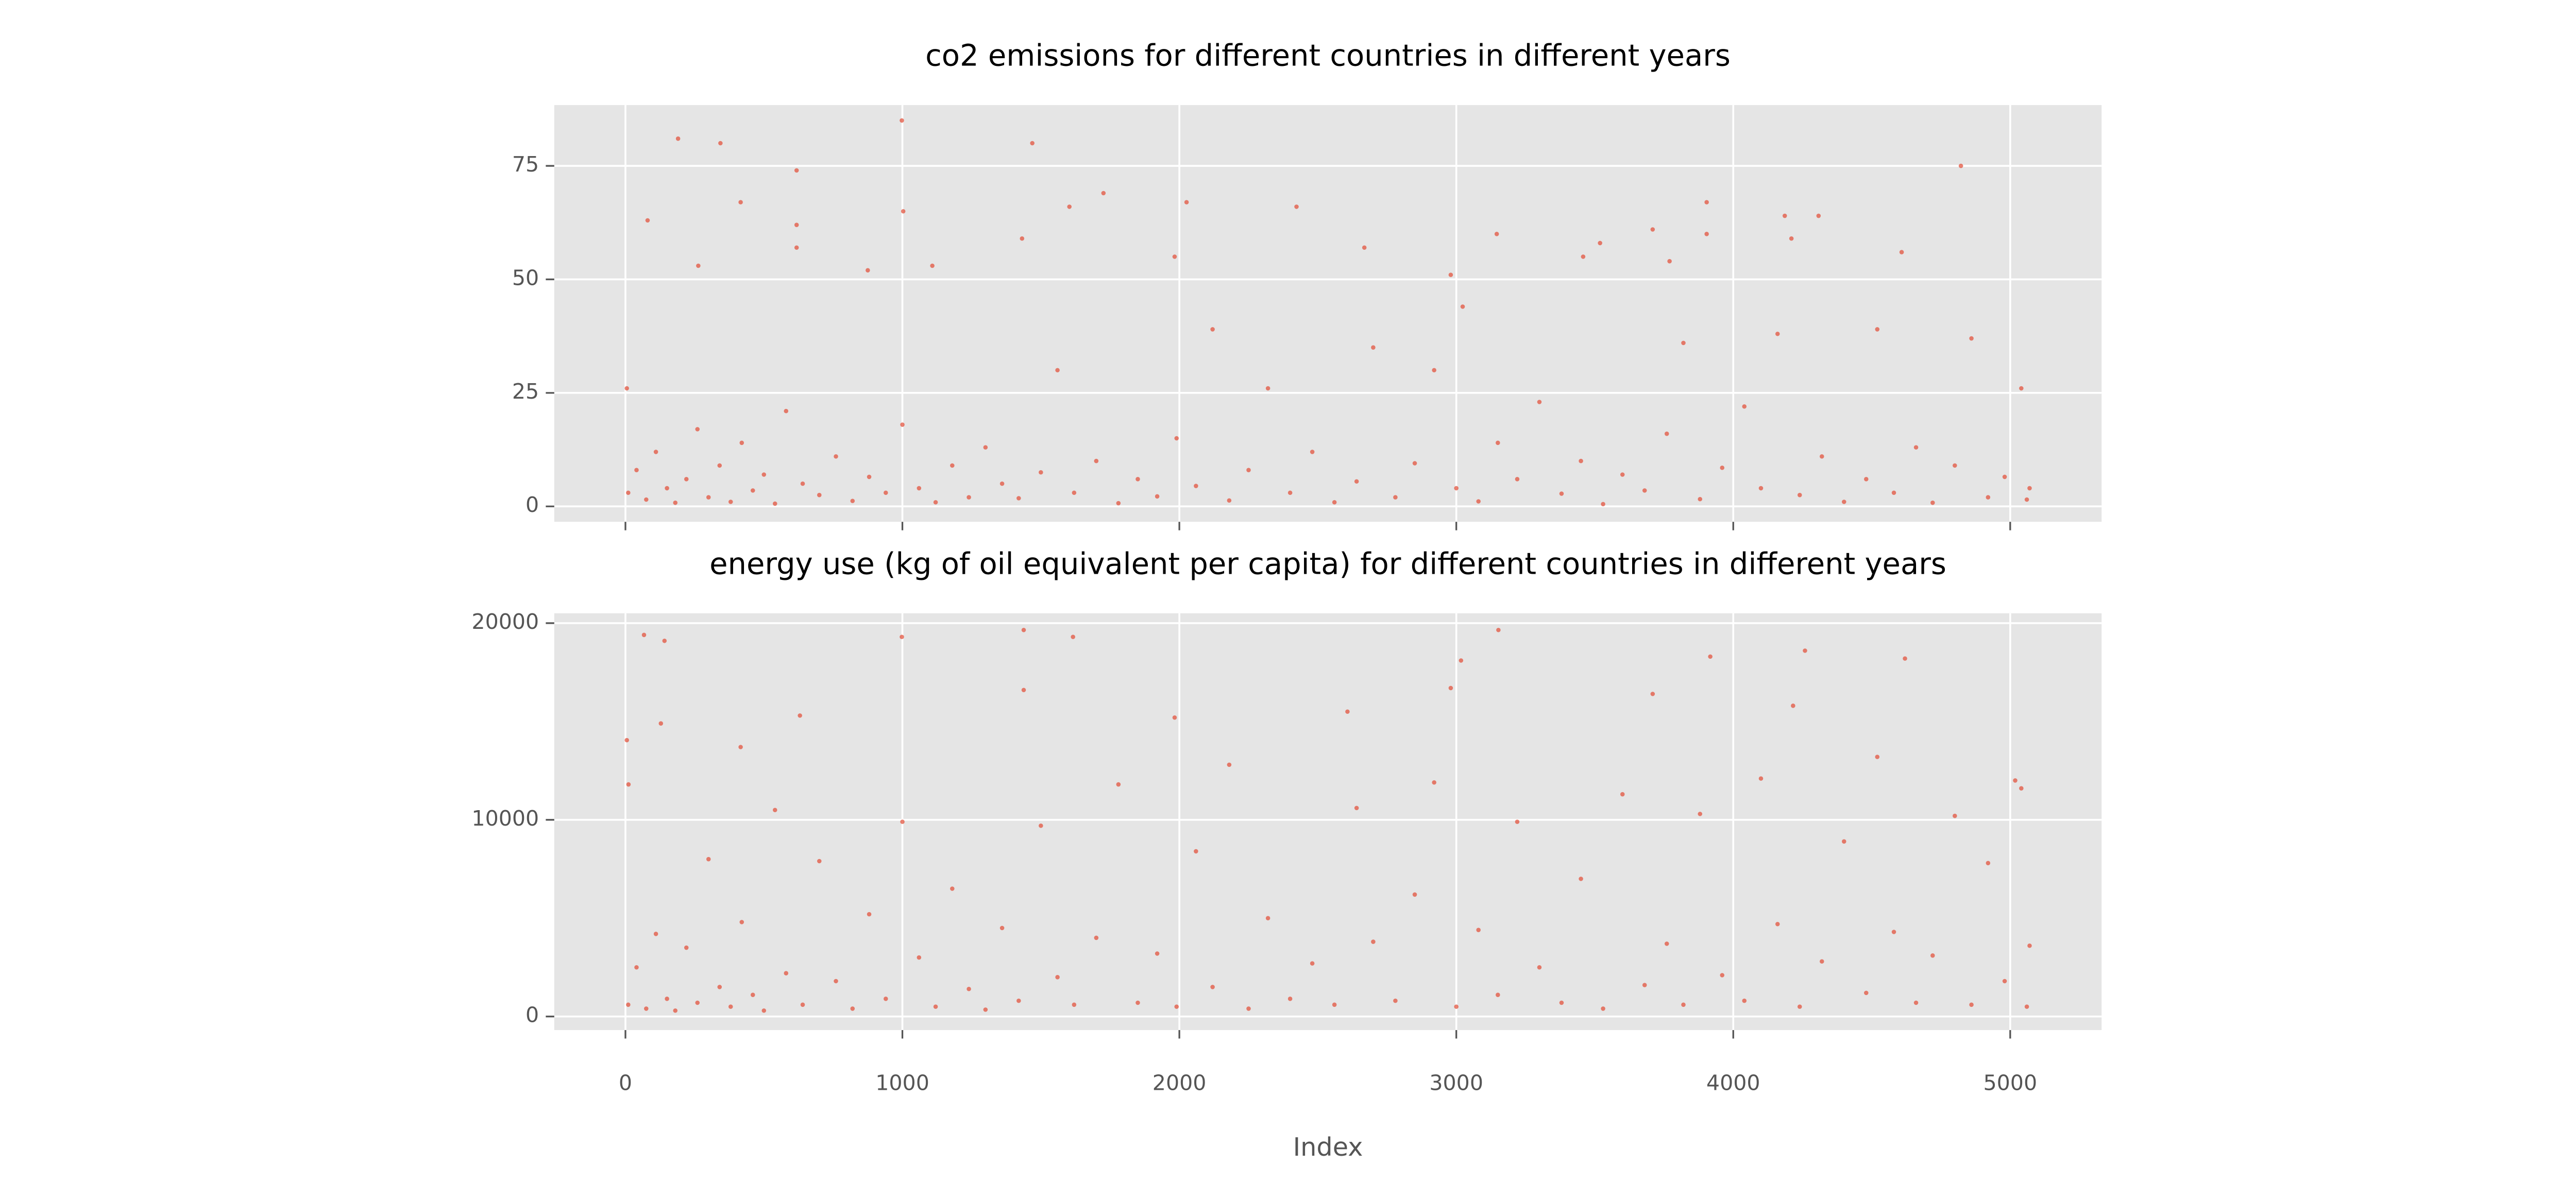 Image resolution: width=2576 pixels, height=1200 pixels. Describe the element at coordinates (1180, 1082) in the screenshot. I see `x-tick-label: 2000` at that location.